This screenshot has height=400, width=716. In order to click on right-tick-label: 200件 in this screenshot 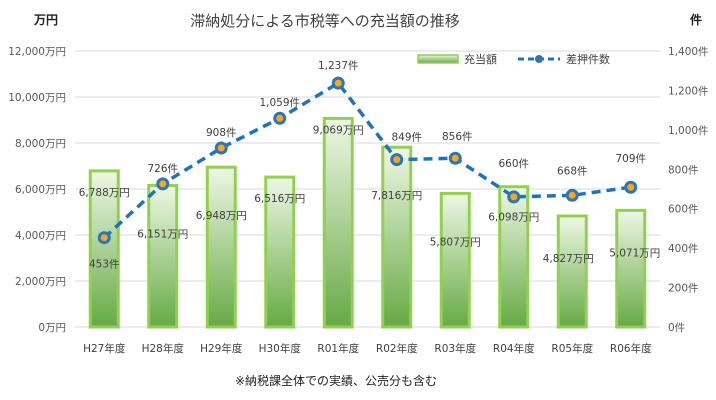, I will do `click(683, 289)`.